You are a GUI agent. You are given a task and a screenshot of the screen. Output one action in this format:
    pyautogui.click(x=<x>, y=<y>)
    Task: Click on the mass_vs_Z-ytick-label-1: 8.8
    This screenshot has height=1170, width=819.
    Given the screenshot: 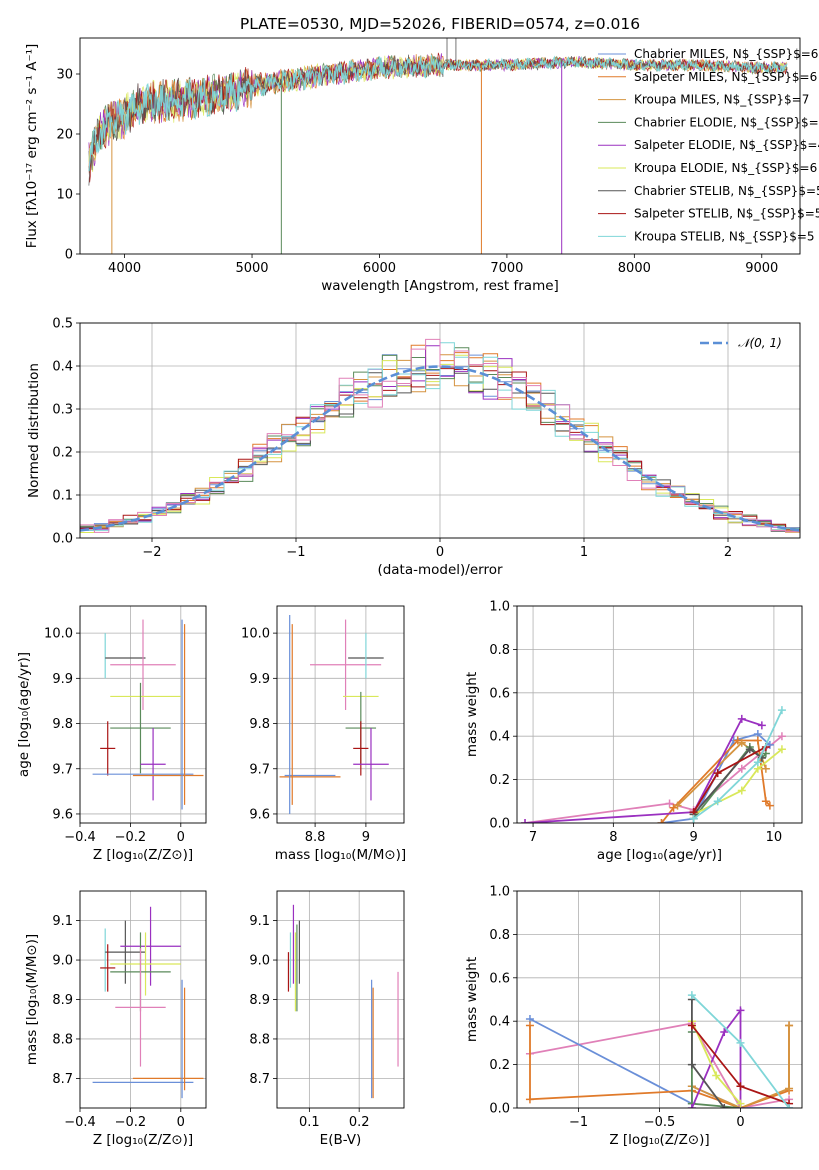 What is the action you would take?
    pyautogui.click(x=62, y=1039)
    